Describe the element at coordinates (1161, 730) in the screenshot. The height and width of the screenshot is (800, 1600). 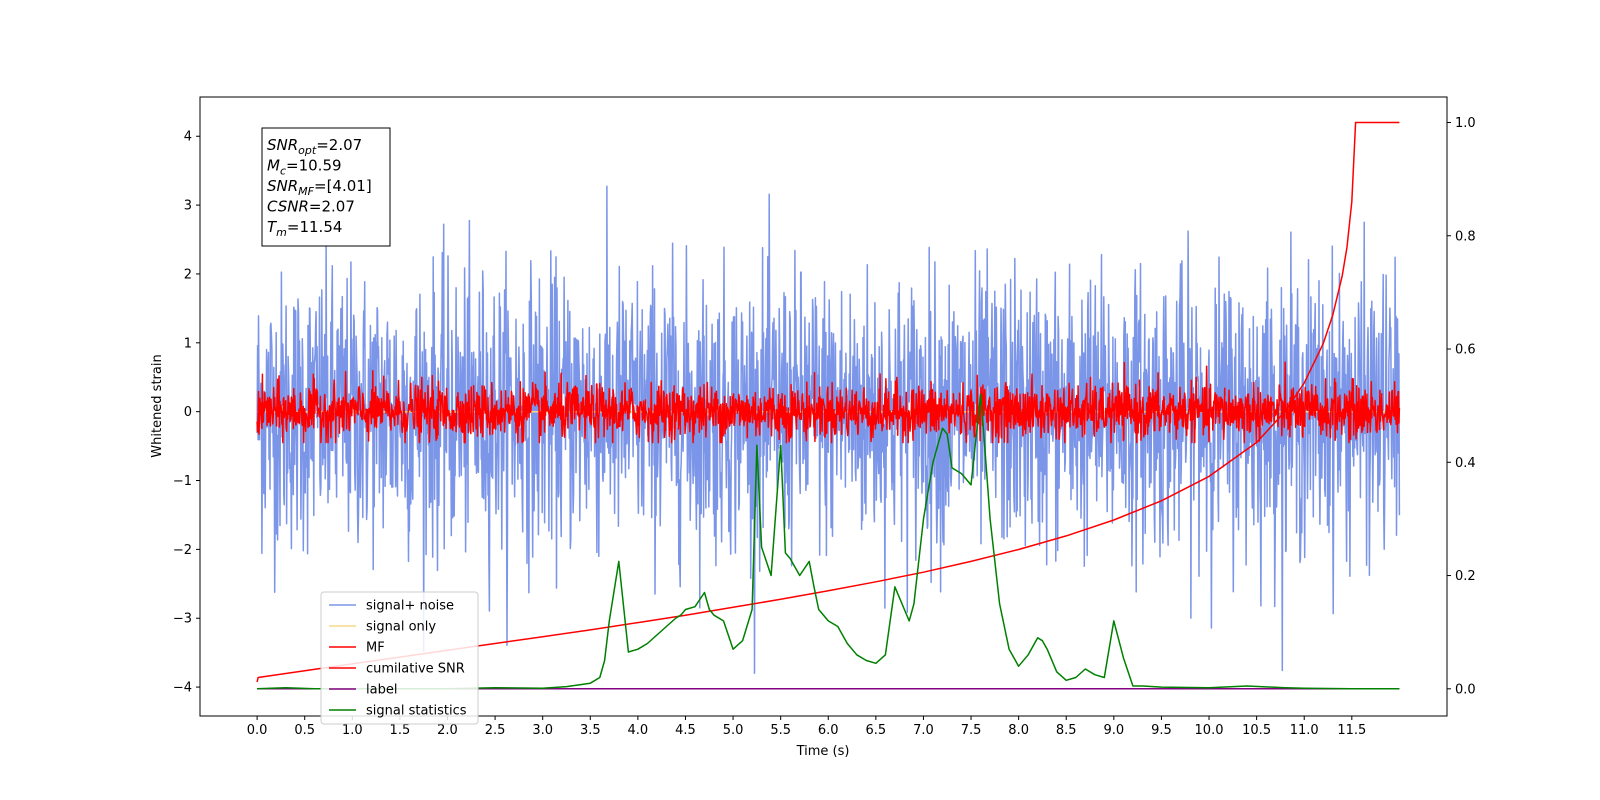
I see `x-tick-label: 9.5` at that location.